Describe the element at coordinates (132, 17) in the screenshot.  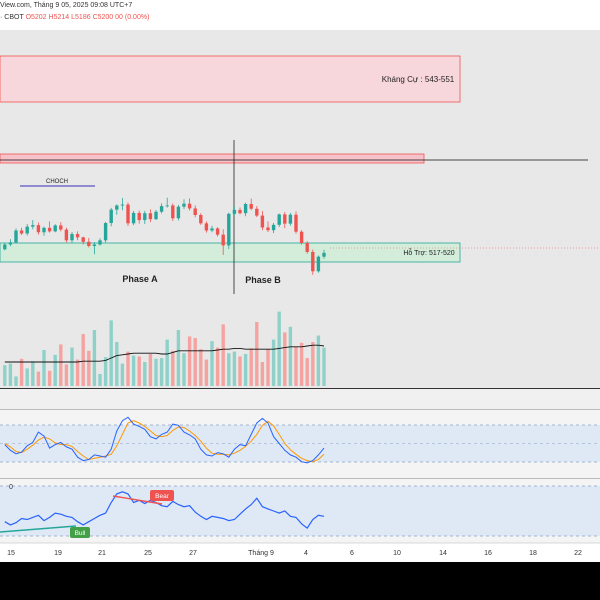
I see `change-value: 00 (0.00%)` at that location.